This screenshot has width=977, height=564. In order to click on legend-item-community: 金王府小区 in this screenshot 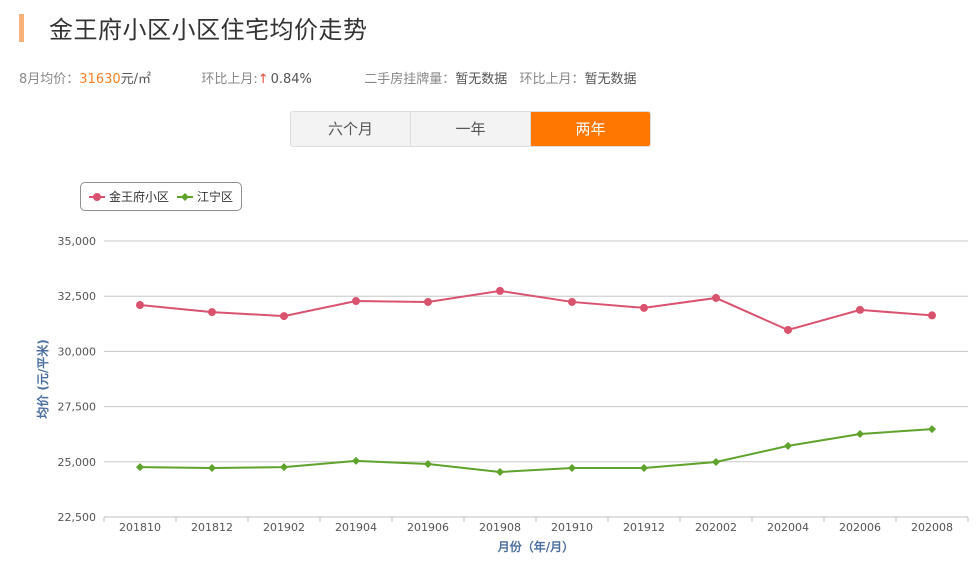, I will do `click(129, 196)`.